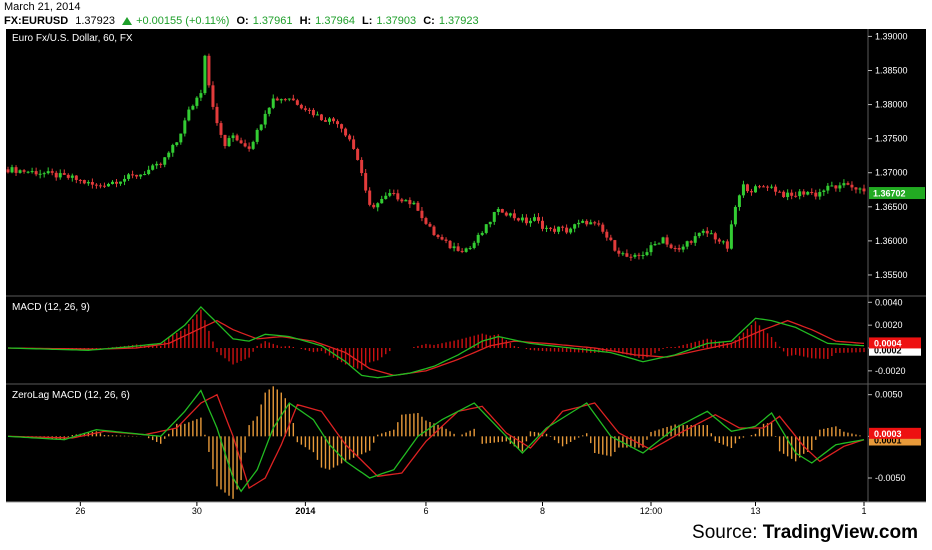 This screenshot has height=550, width=932. What do you see at coordinates (36, 21) in the screenshot?
I see `symbol-label: FX:EURUSD` at bounding box center [36, 21].